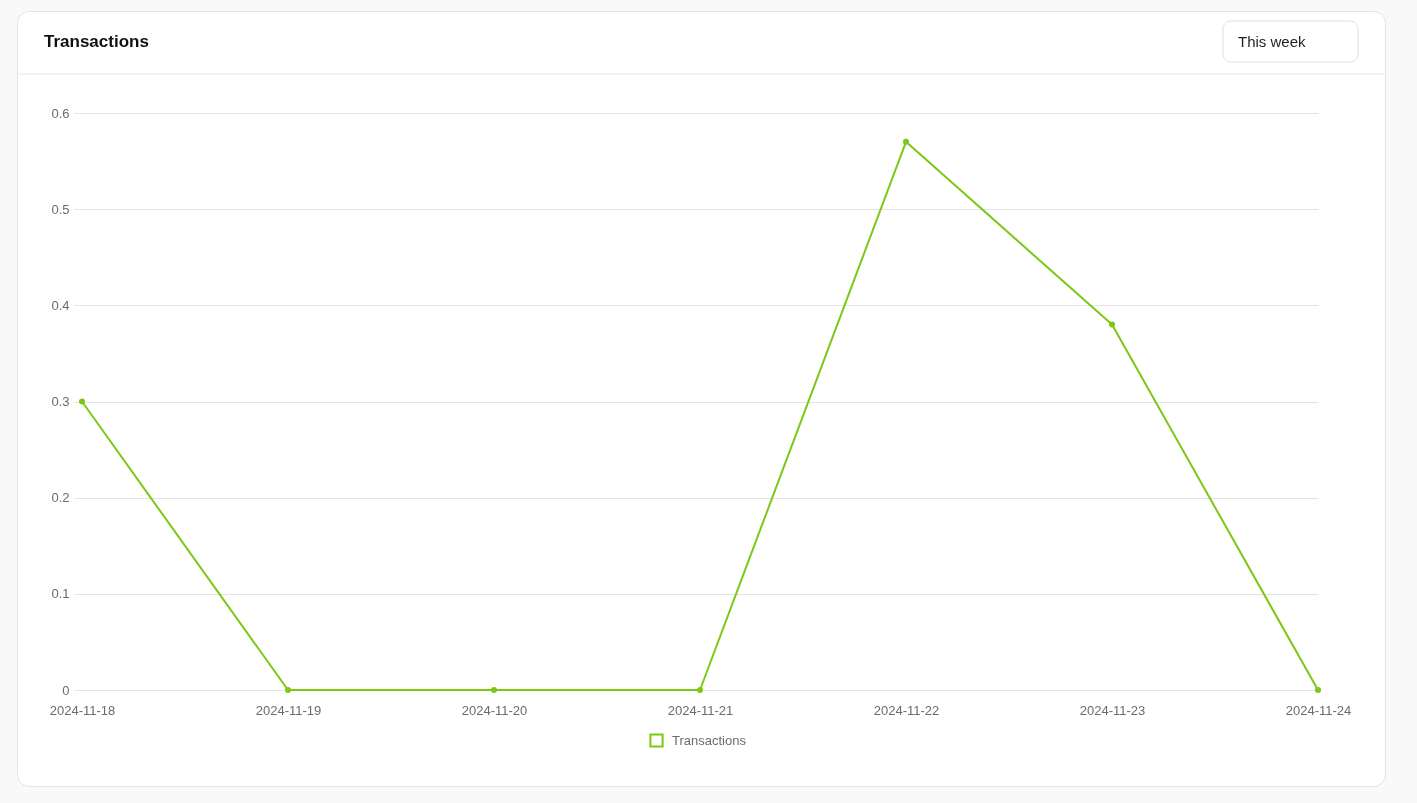  I want to click on x-tick-label: 2024-11-20, so click(494, 710).